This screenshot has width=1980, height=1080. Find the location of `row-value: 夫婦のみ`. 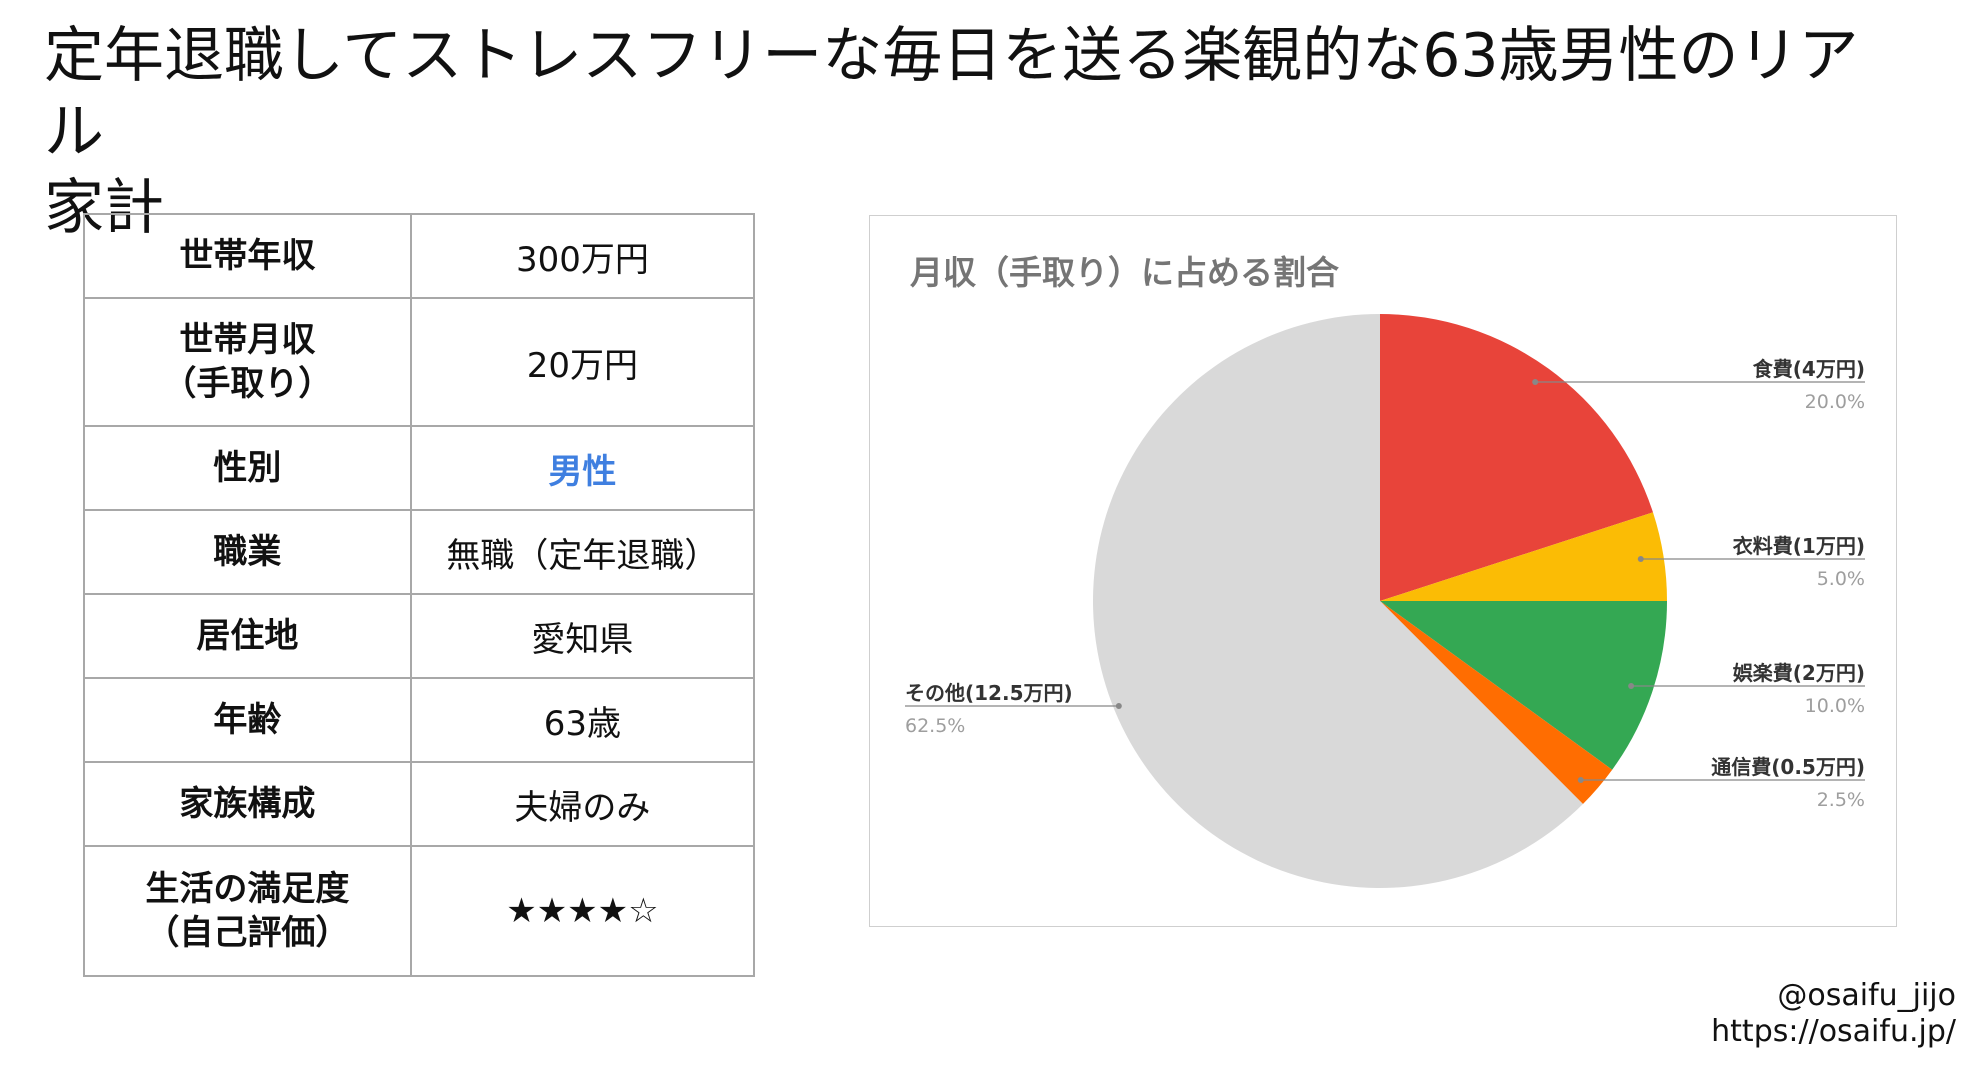

row-value: 夫婦のみ is located at coordinates (582, 804).